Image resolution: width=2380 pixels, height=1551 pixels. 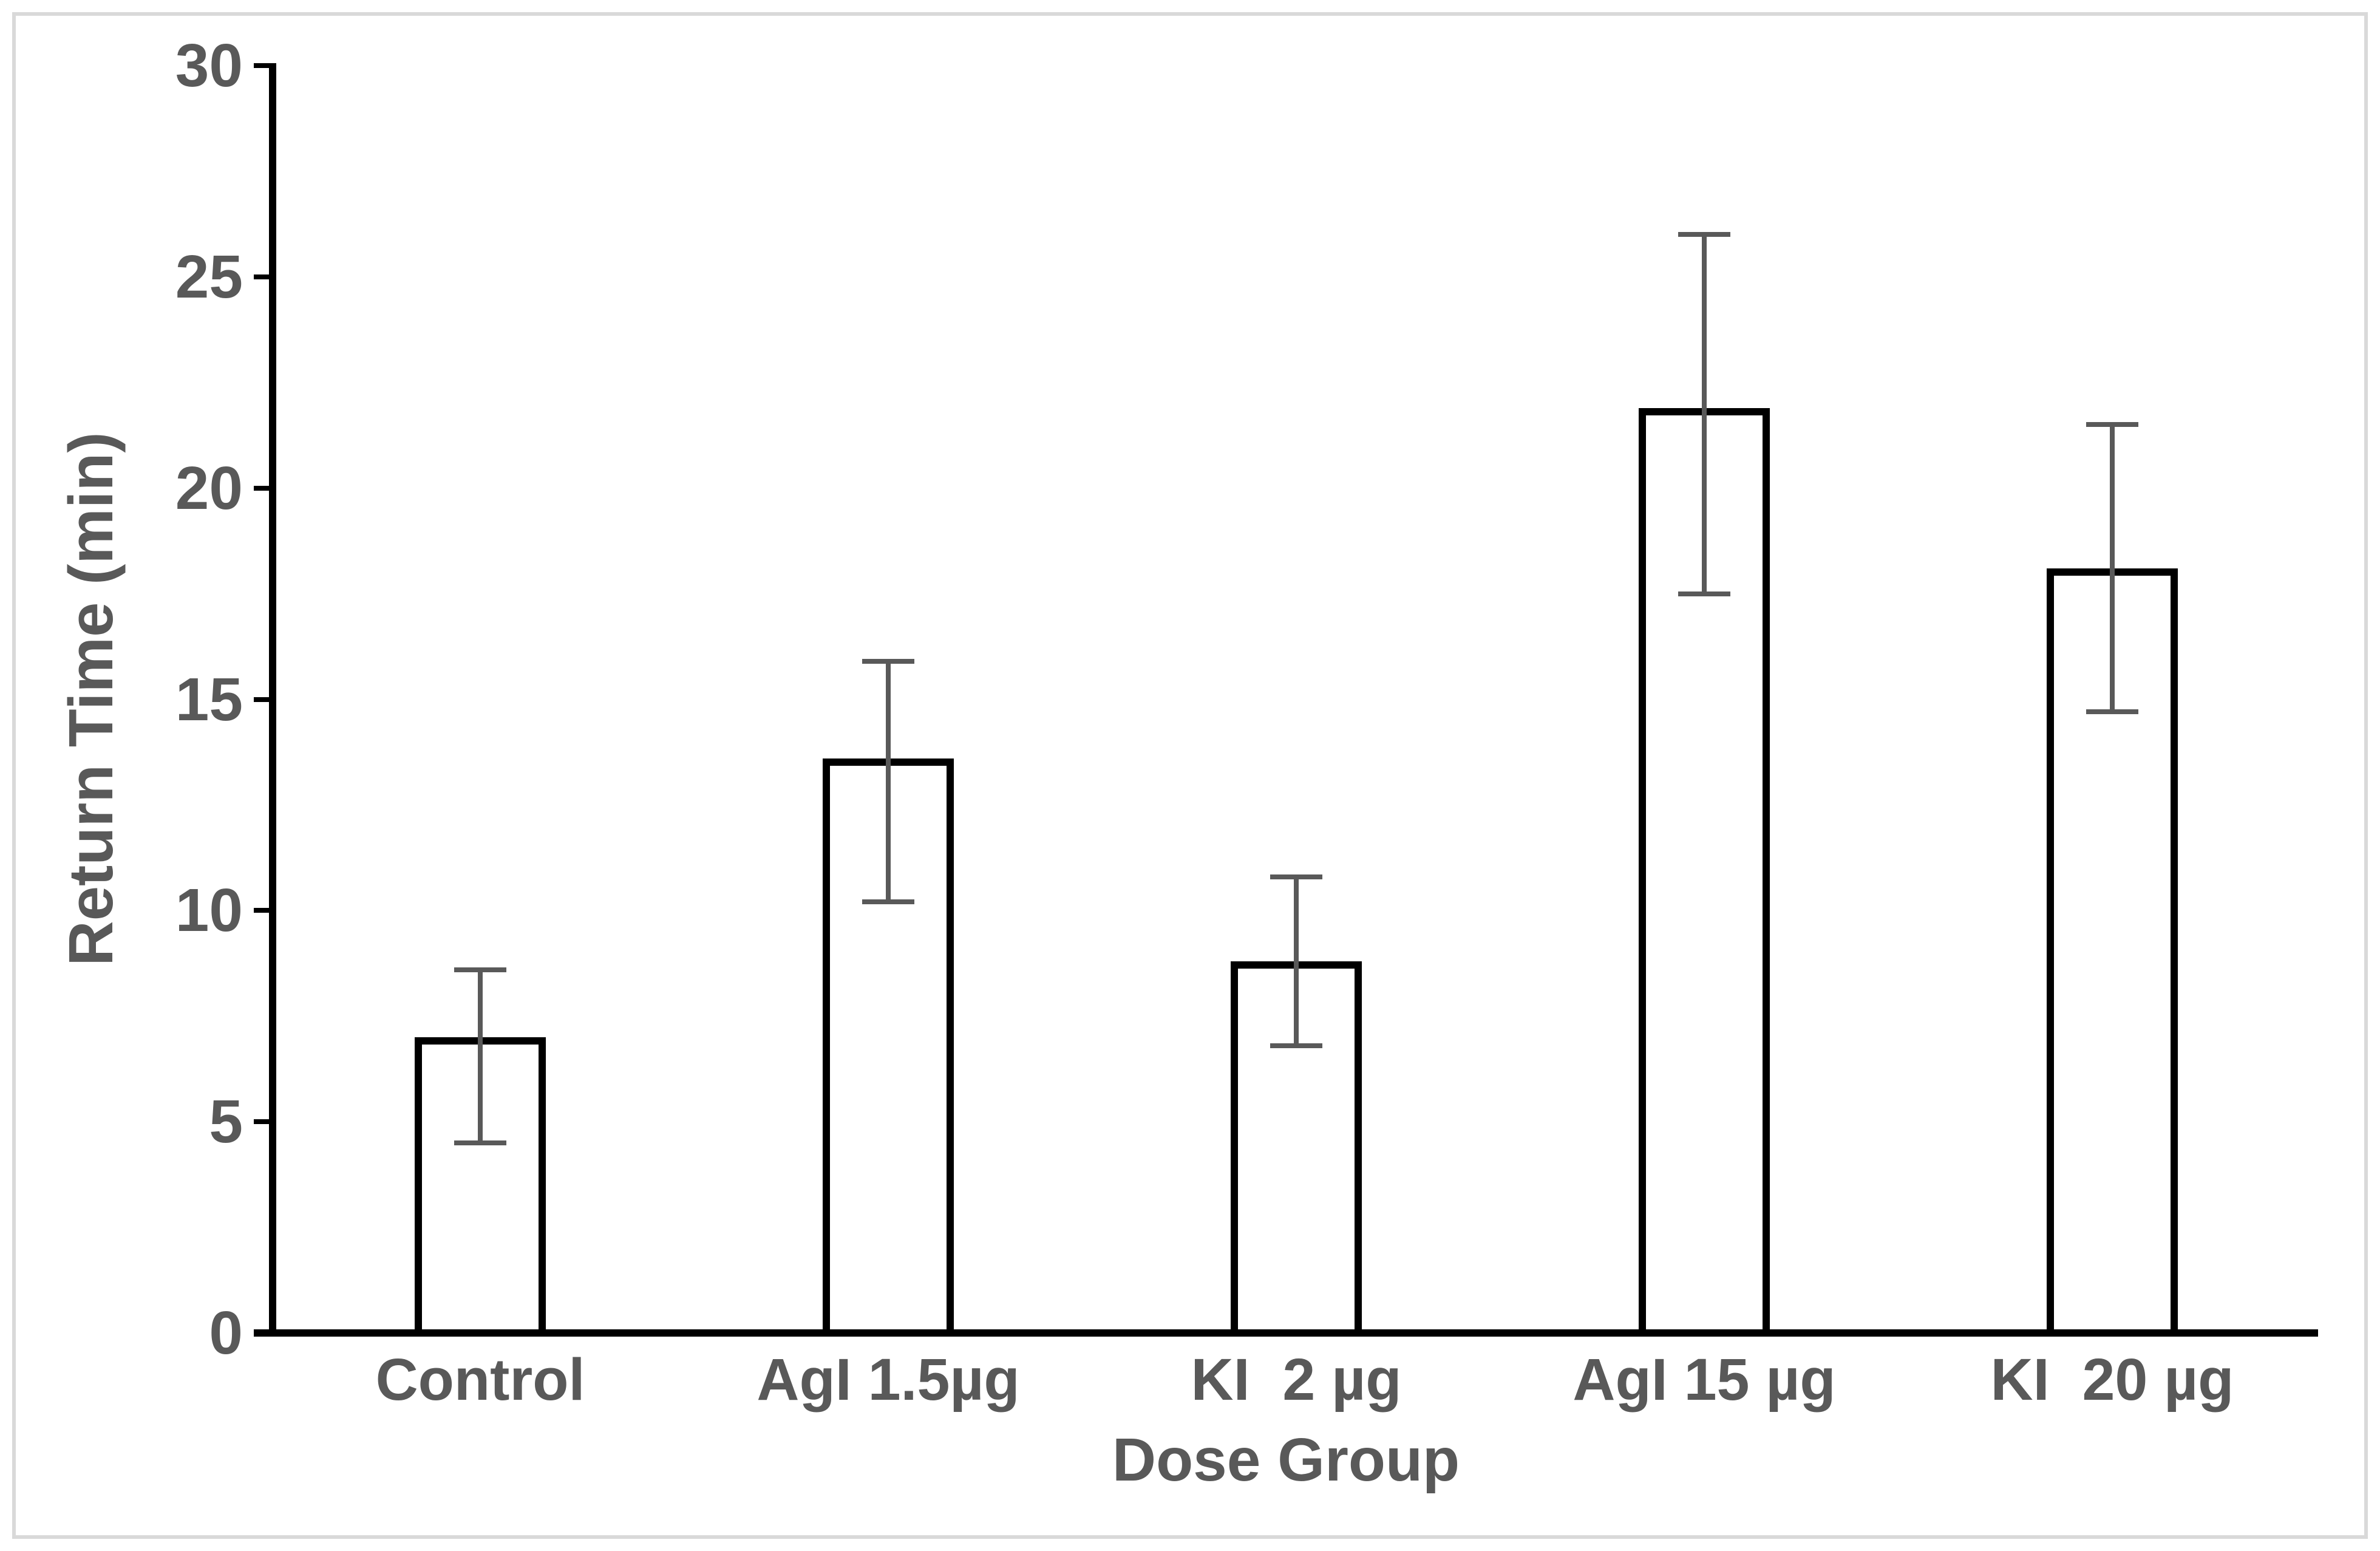 I want to click on x-category-label: AgI 15 µg, so click(x=1704, y=1379).